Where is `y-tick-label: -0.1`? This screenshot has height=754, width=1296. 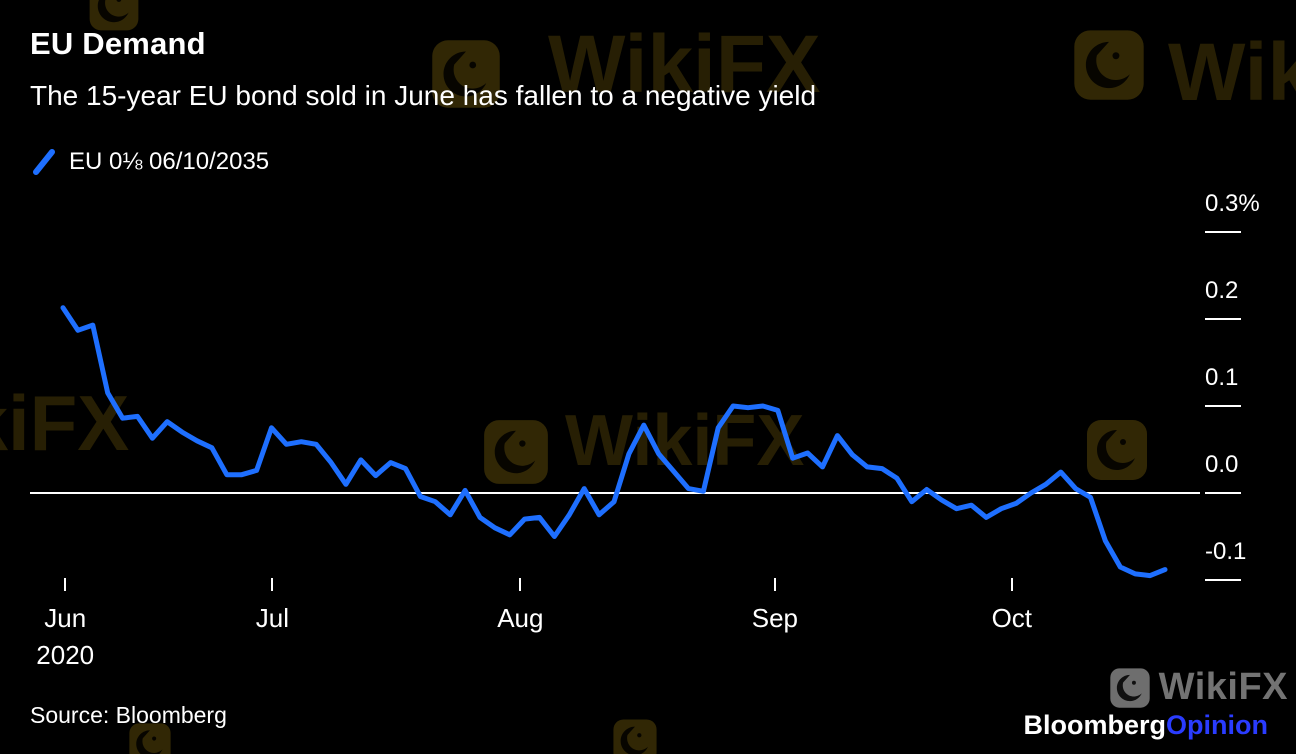
y-tick-label: -0.1 is located at coordinates (1226, 551).